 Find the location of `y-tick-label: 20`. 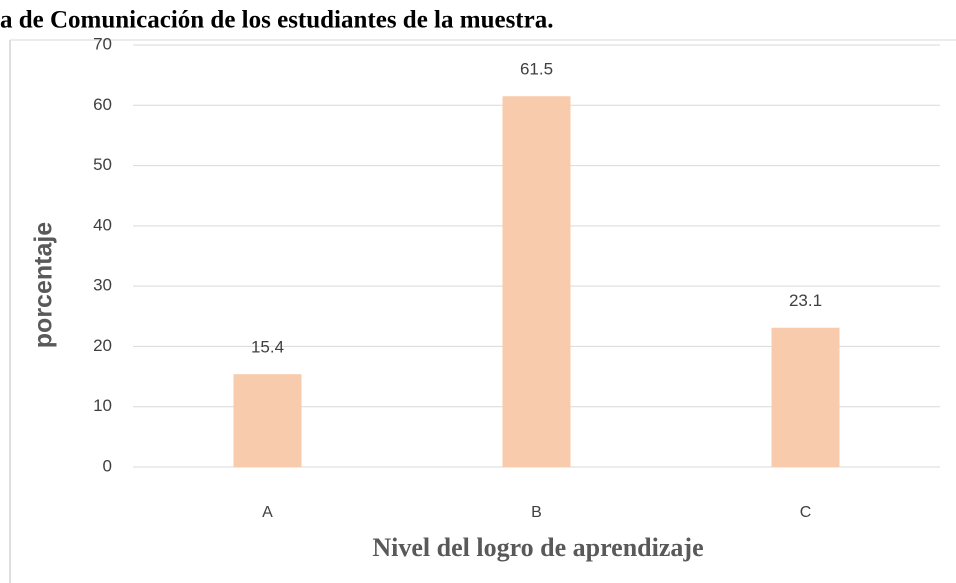

y-tick-label: 20 is located at coordinates (102, 345).